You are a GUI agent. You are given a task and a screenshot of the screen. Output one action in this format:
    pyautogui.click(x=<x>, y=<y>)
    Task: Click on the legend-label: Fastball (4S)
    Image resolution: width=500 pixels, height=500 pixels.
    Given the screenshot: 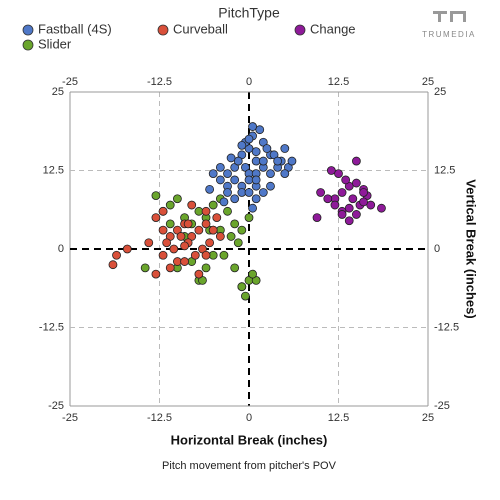 What is the action you would take?
    pyautogui.click(x=75, y=28)
    